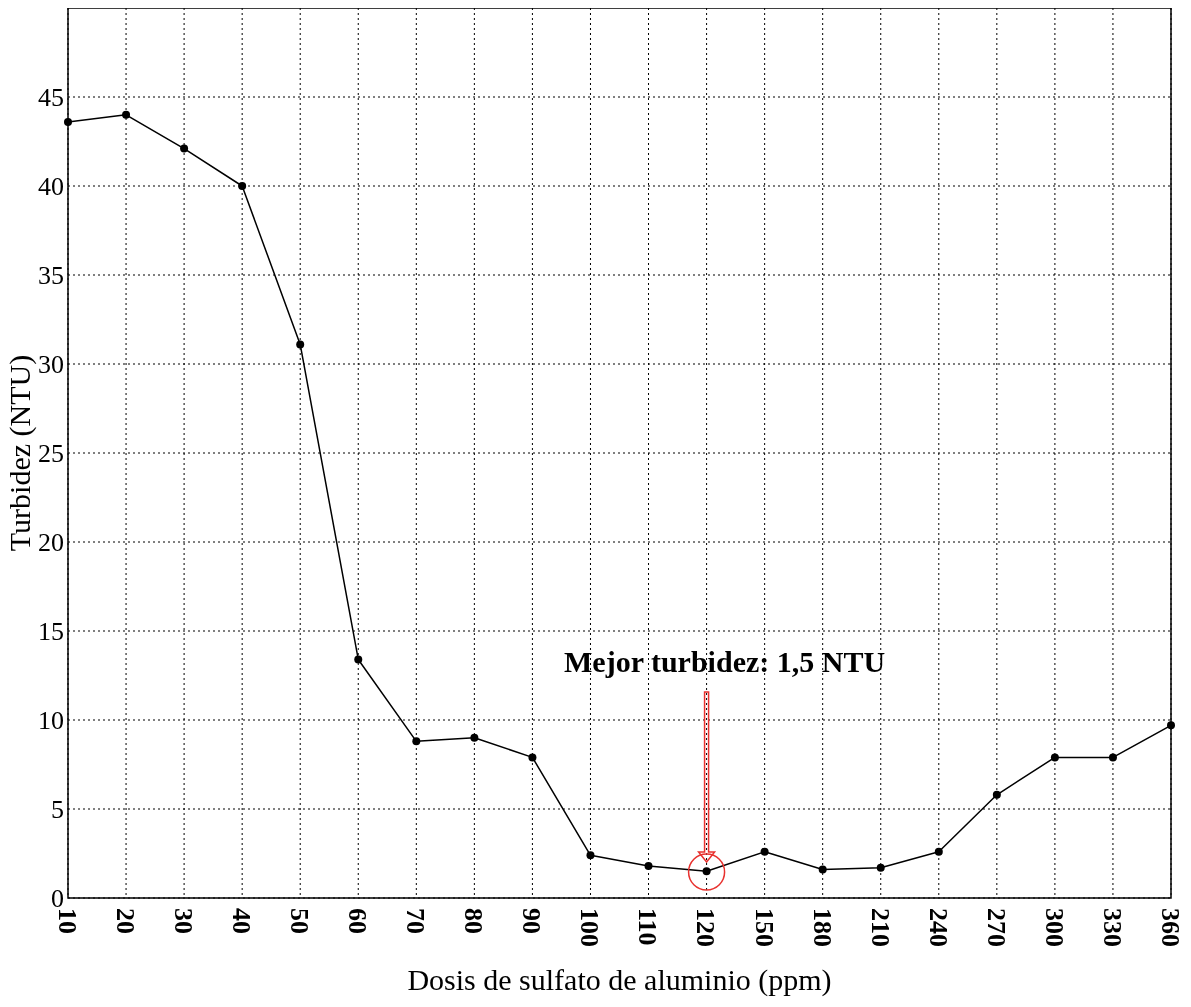 This screenshot has height=1007, width=1191. Describe the element at coordinates (1112, 927) in the screenshot. I see `x-tick-label: 330` at that location.